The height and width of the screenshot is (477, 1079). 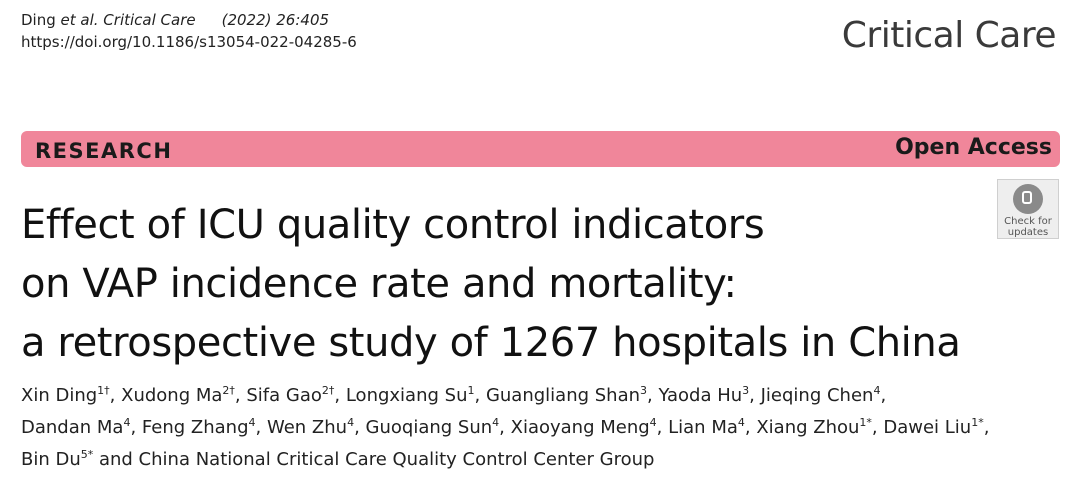 What do you see at coordinates (1028, 232) in the screenshot?
I see `badge-label-line2: updates` at bounding box center [1028, 232].